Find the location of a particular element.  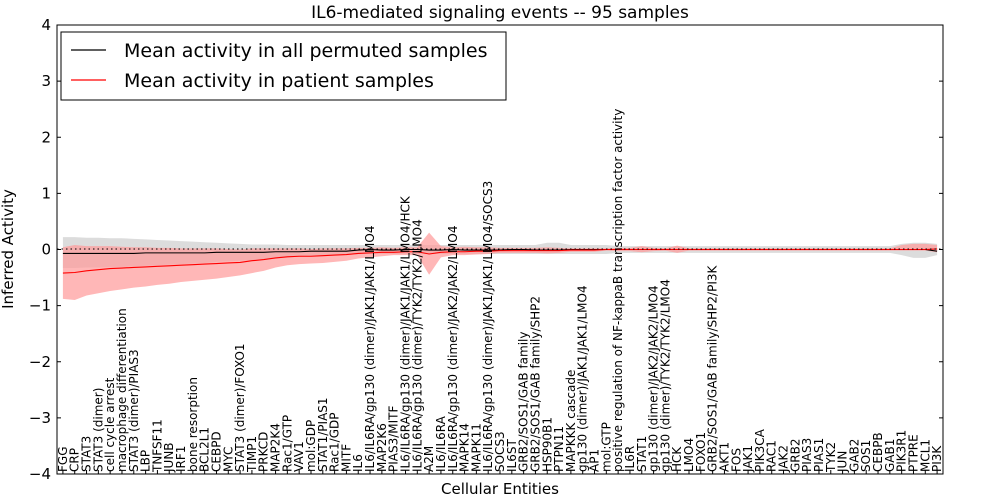

x-tick-label: bone resorption is located at coordinates (193, 424).